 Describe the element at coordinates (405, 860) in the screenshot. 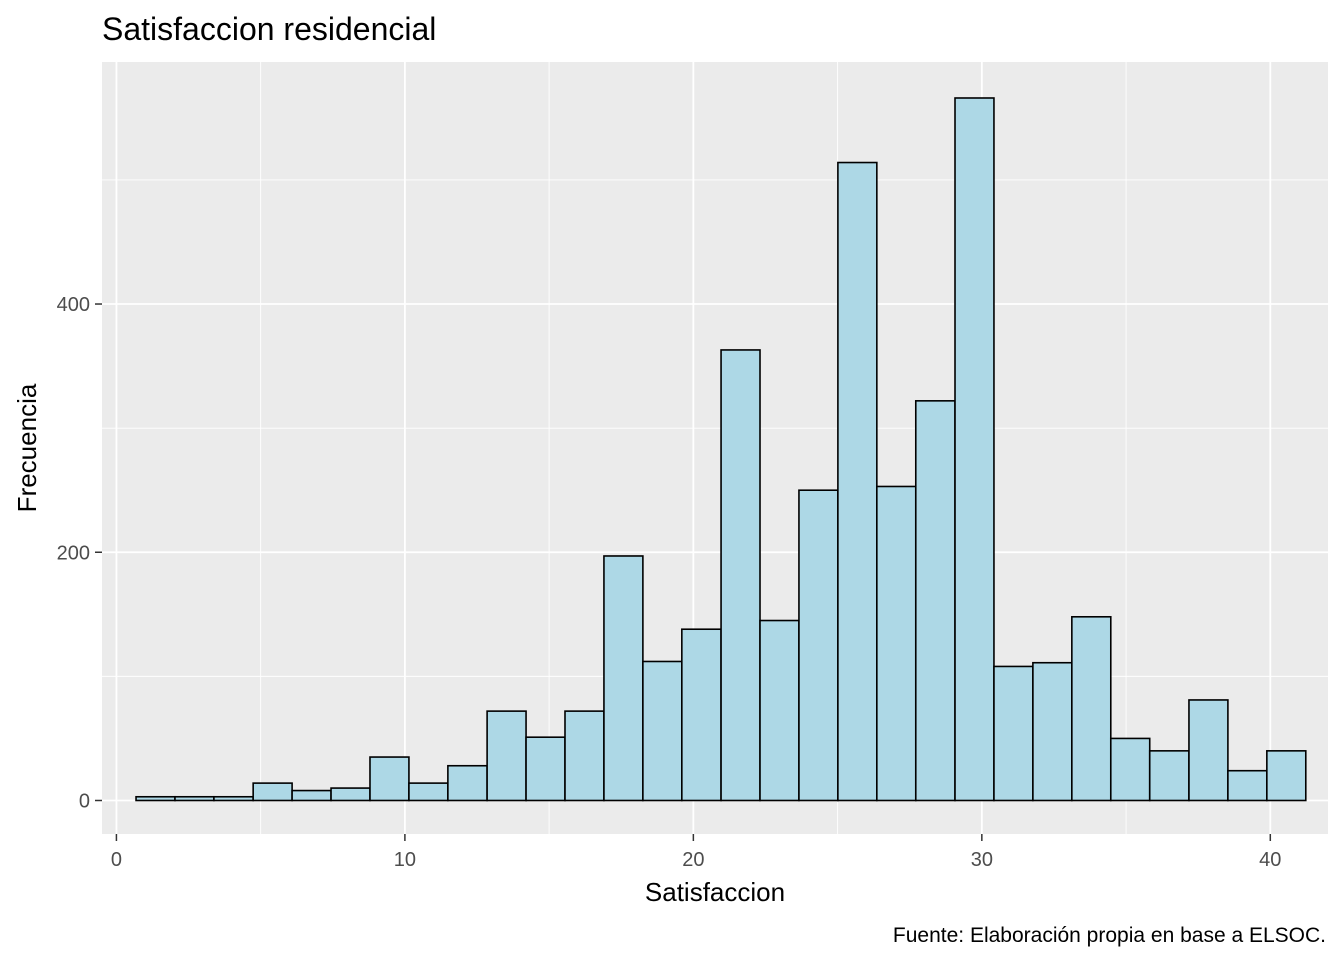

I see `x-tick-label: 10` at that location.